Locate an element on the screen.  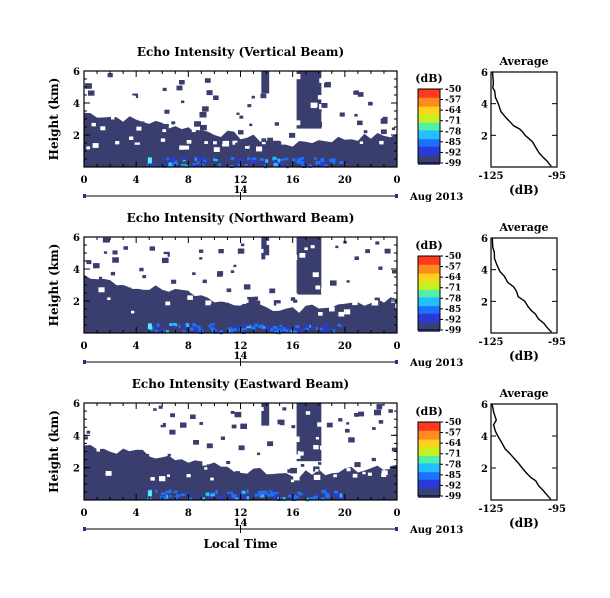
ytick-label-1-1: 4 is located at coordinates (76, 270).